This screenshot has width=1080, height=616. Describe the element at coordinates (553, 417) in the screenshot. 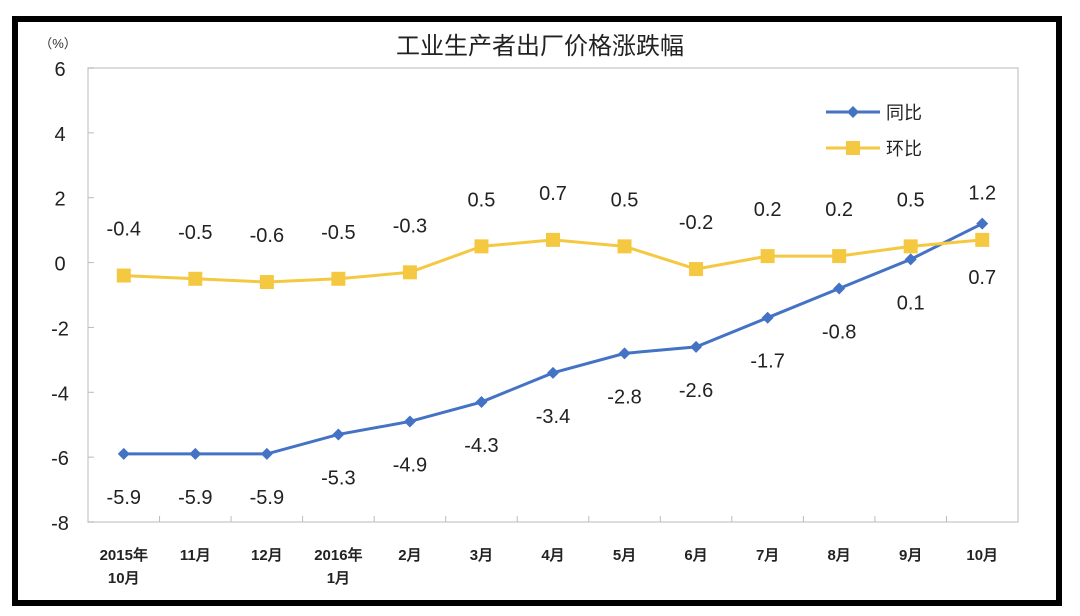

I see `data-label: -3.4` at that location.